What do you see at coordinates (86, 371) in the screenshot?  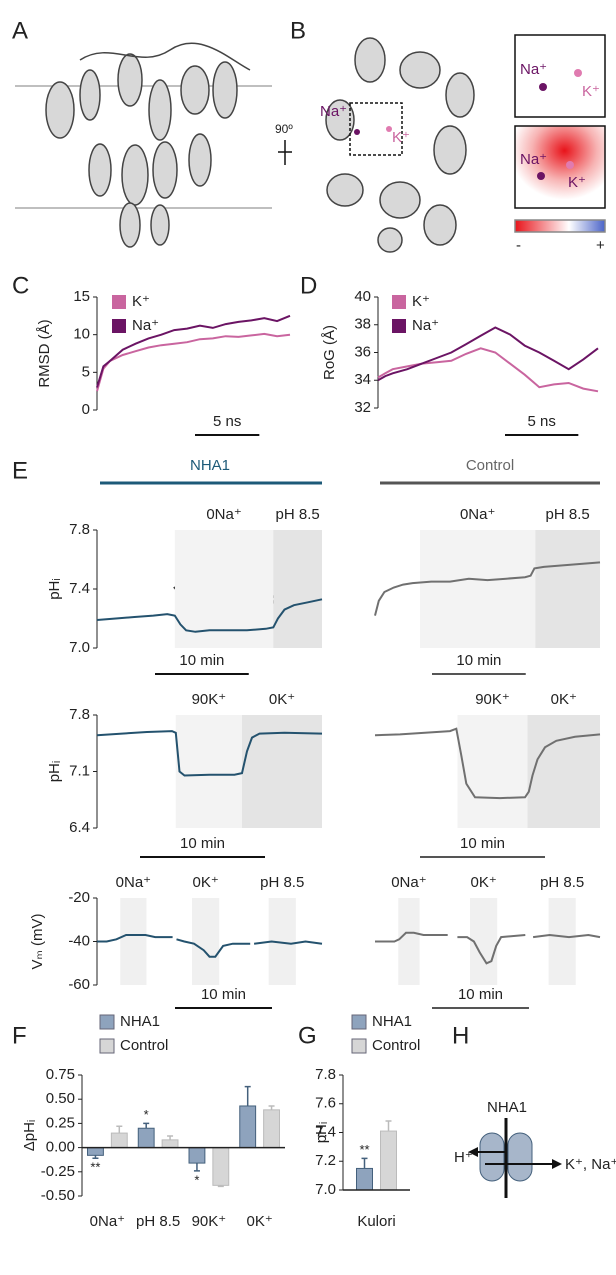 I see `y-tick-label: 5` at bounding box center [86, 371].